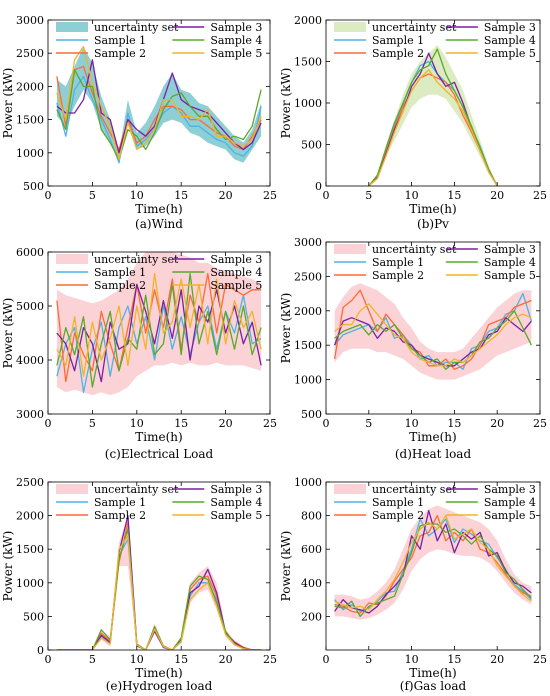  Describe the element at coordinates (308, 62) in the screenshot. I see `y-tick-label: 1500` at that location.